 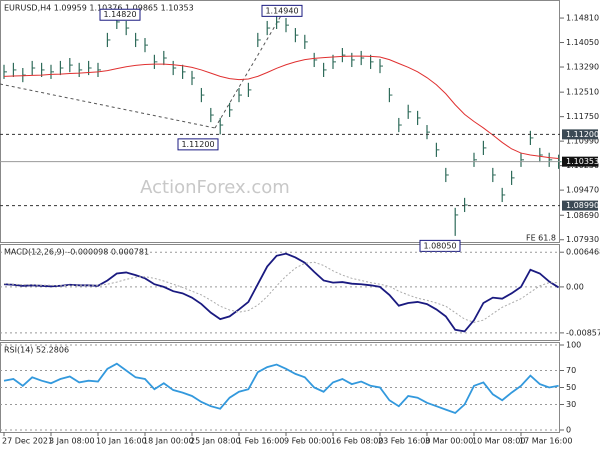 What do you see at coordinates (72, 441) in the screenshot?
I see `x-tick-label: 3 Jan 08:00` at bounding box center [72, 441].